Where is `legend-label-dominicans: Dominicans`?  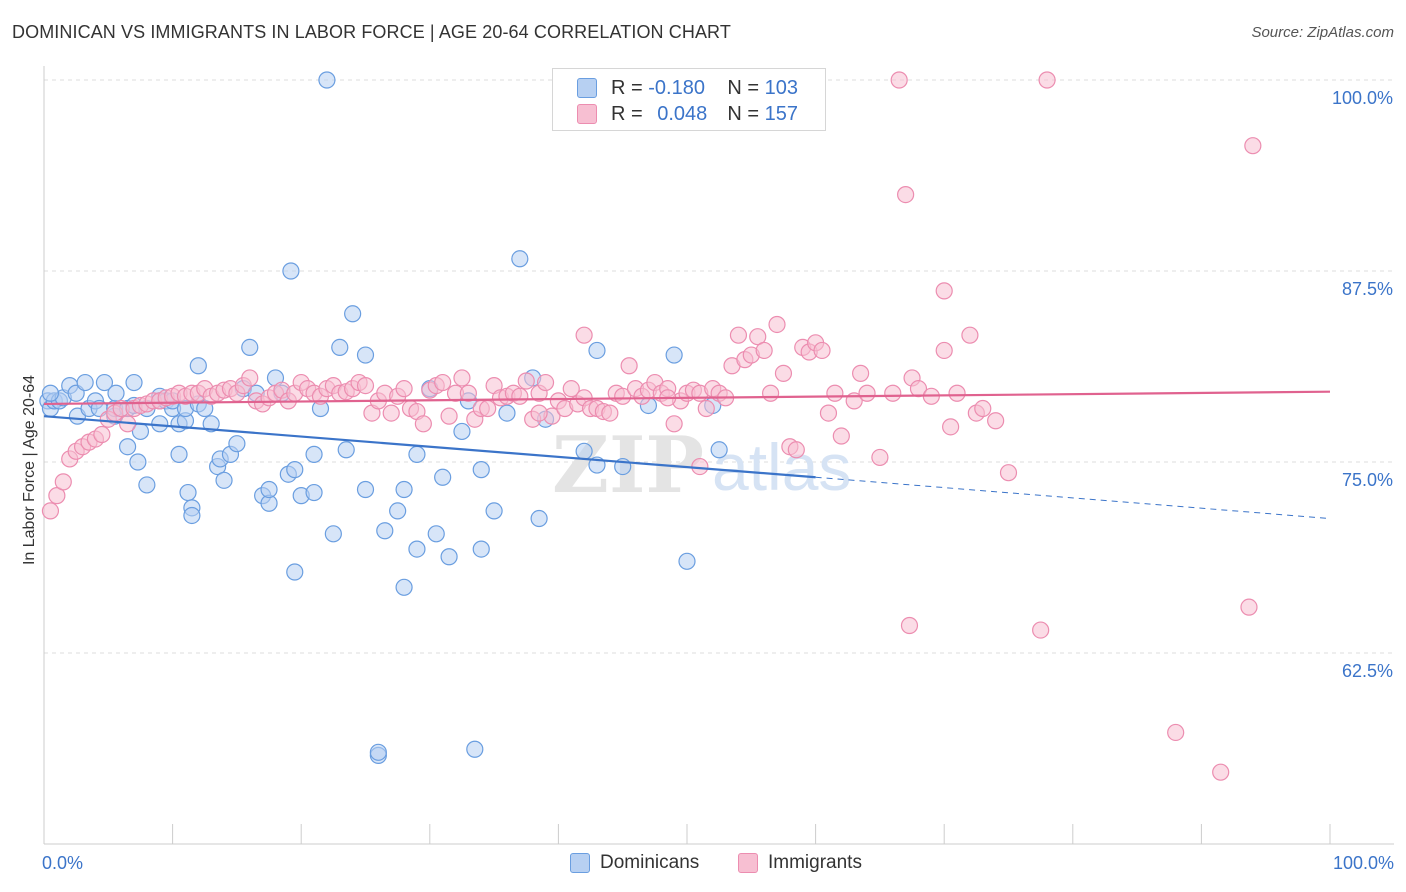 legend-label-dominicans: Dominicans is located at coordinates (650, 862).